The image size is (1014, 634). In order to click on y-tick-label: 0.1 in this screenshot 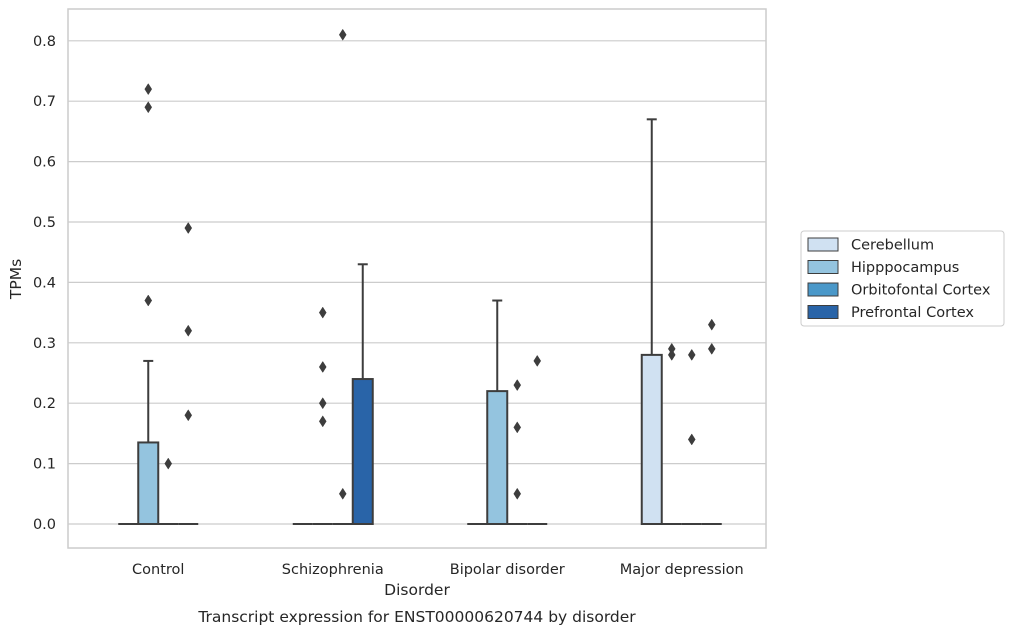, I will do `click(44, 465)`.